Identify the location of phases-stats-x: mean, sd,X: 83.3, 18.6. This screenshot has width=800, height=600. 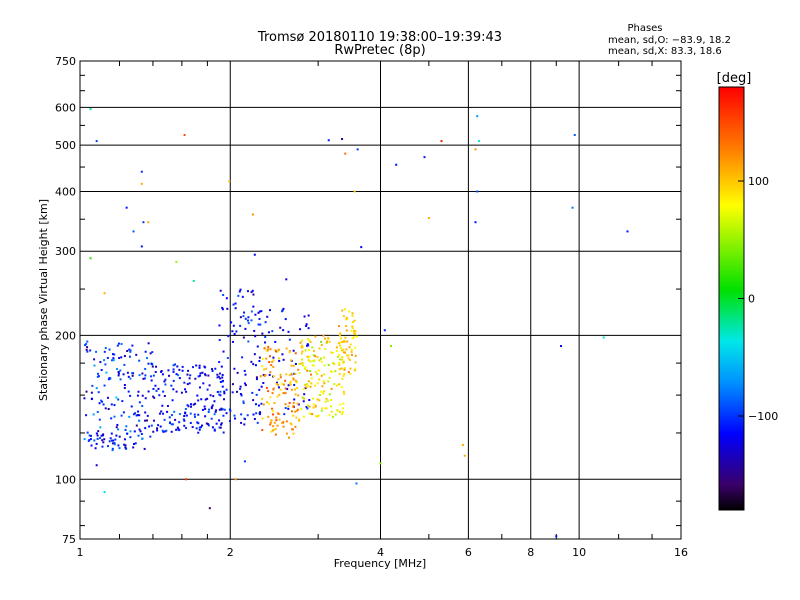
(665, 51).